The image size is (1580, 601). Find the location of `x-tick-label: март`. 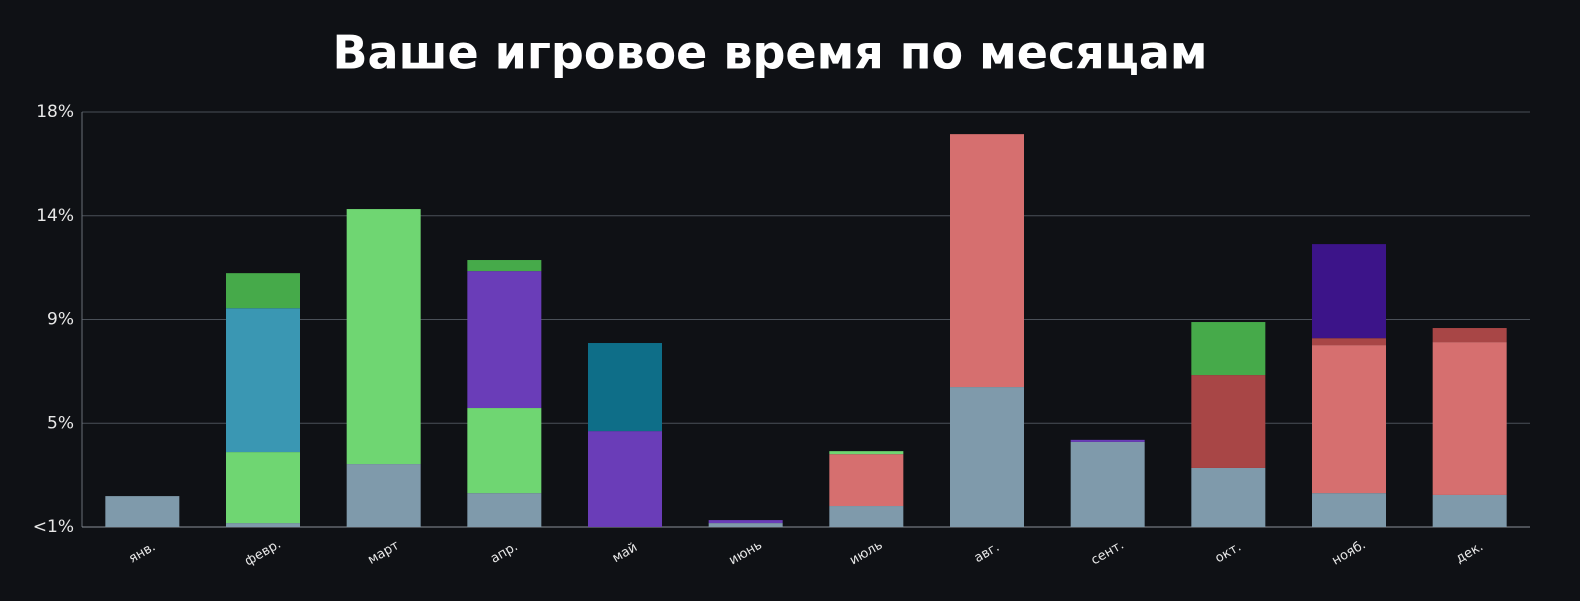

x-tick-label: март is located at coordinates (383, 553).